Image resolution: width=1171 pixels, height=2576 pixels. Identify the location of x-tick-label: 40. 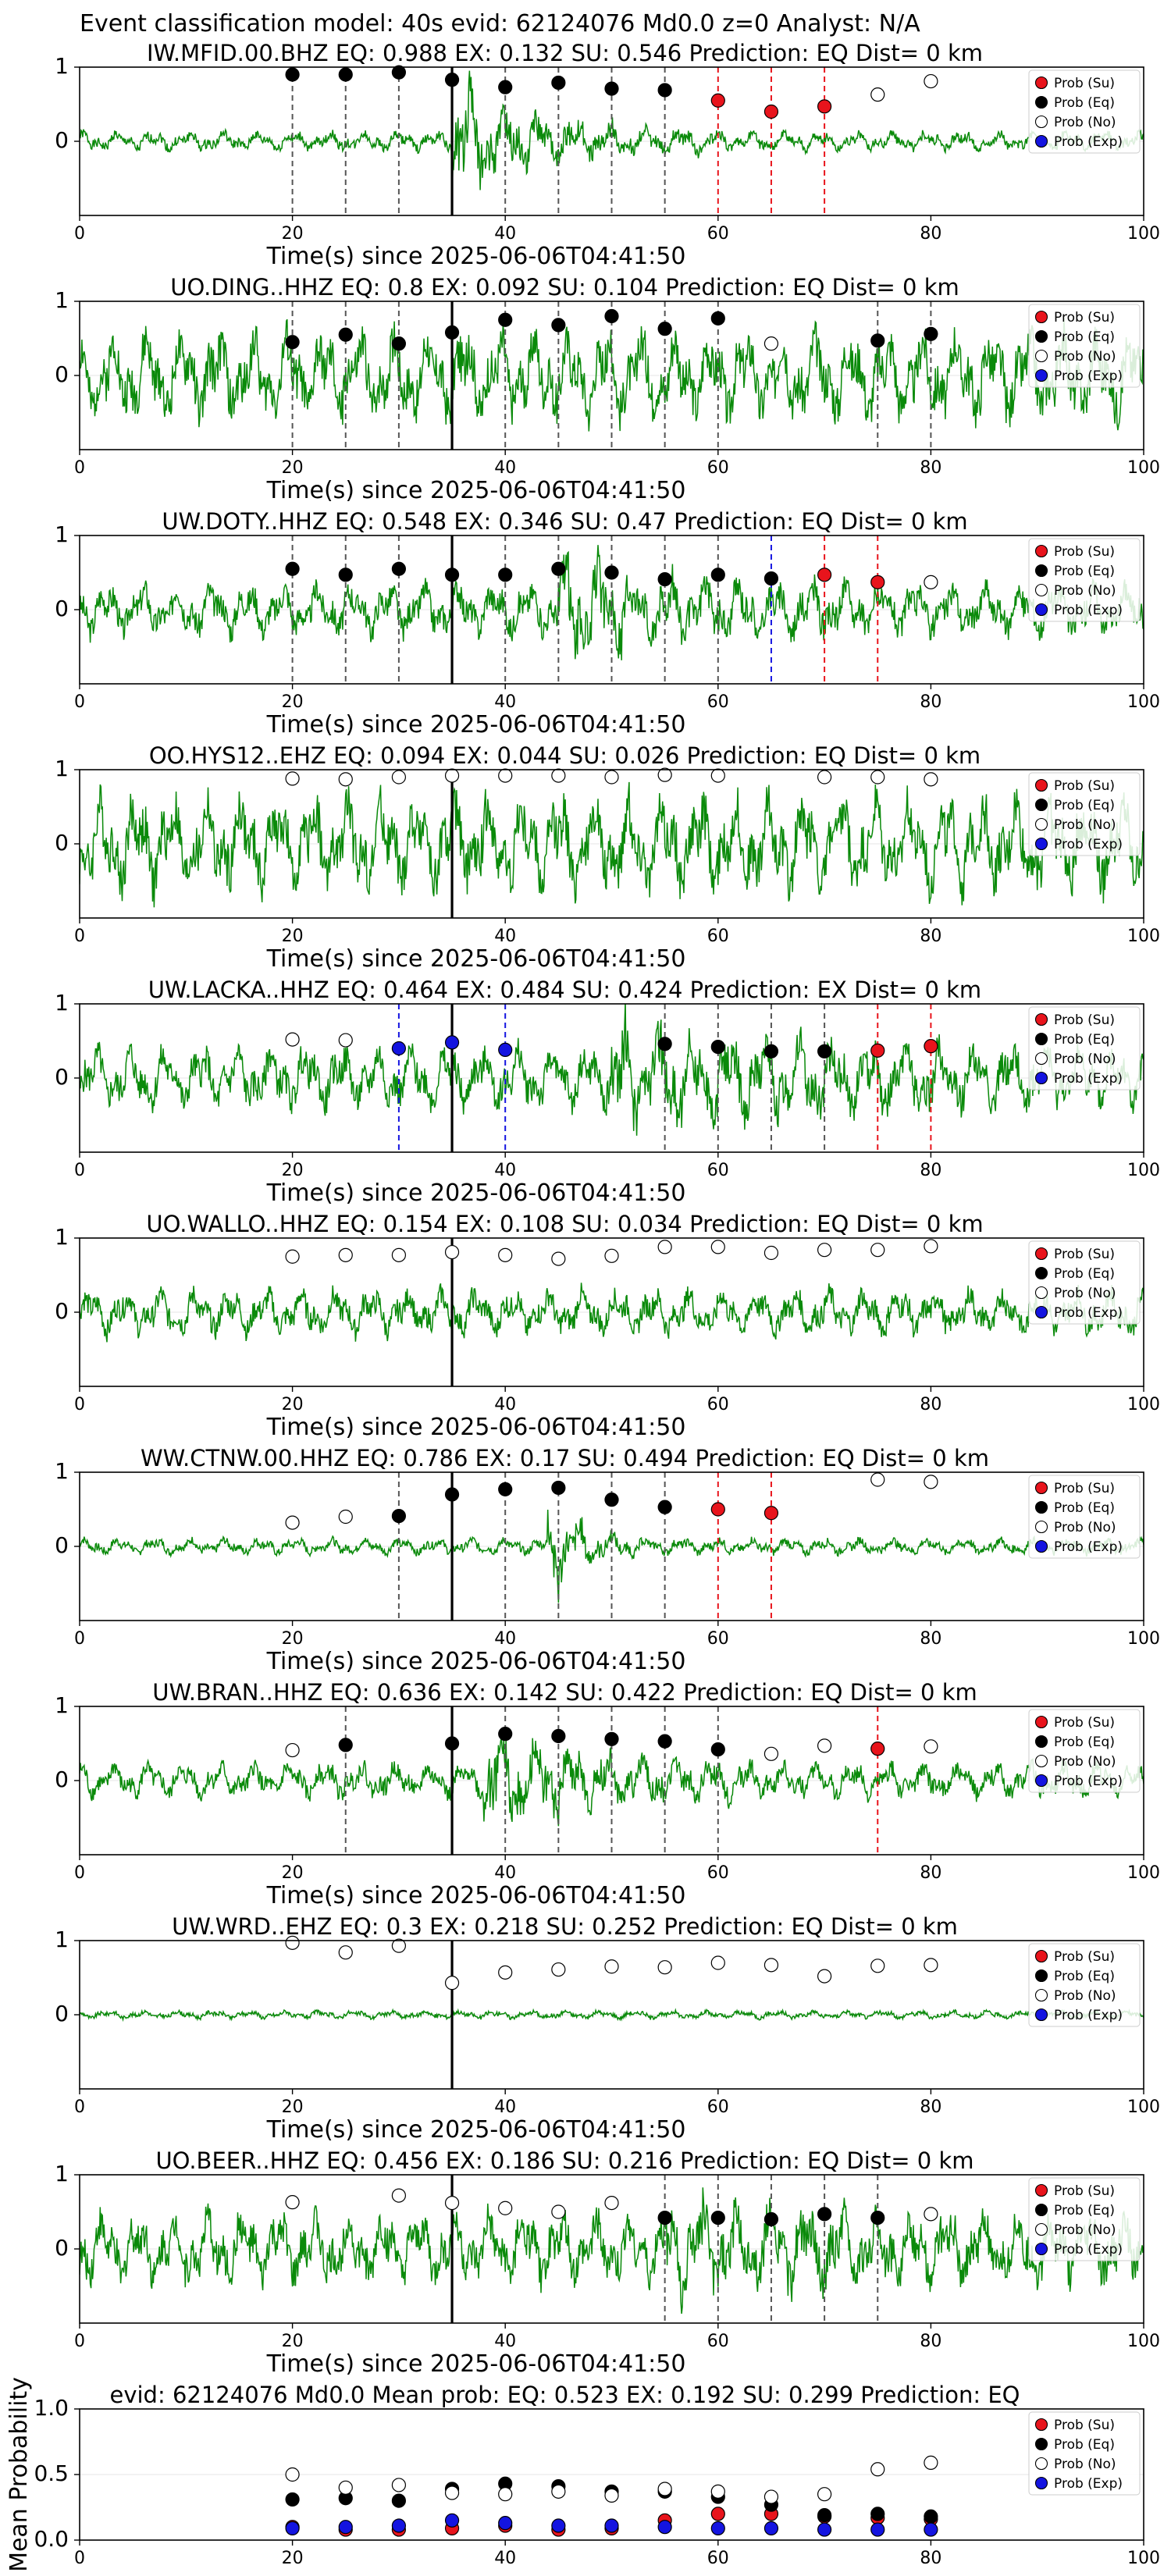
(505, 2341).